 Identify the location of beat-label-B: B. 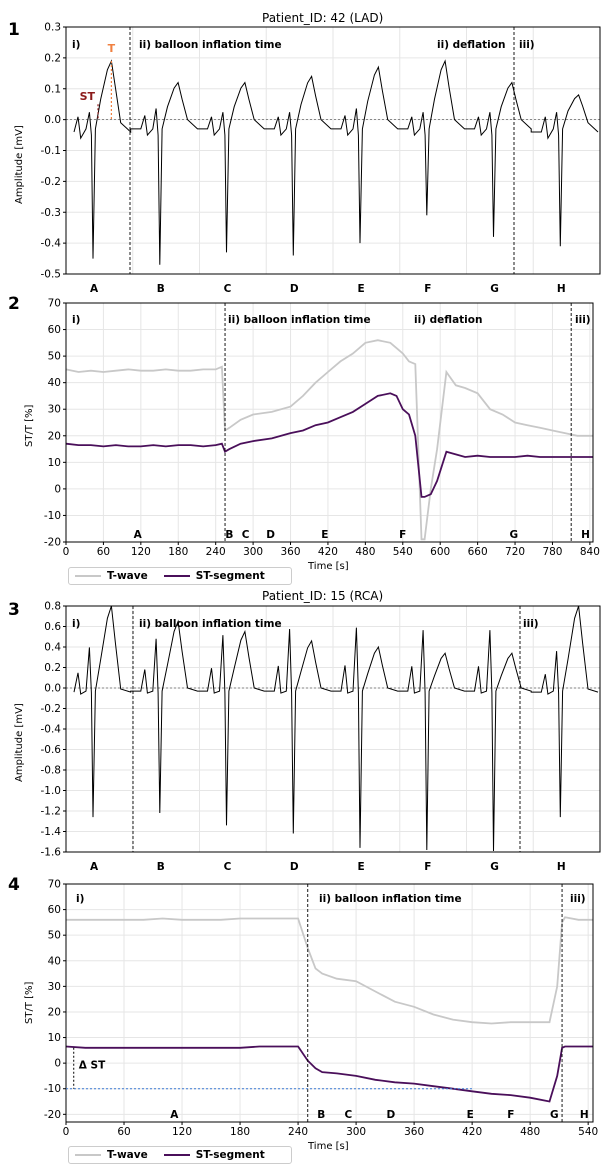
(161, 289).